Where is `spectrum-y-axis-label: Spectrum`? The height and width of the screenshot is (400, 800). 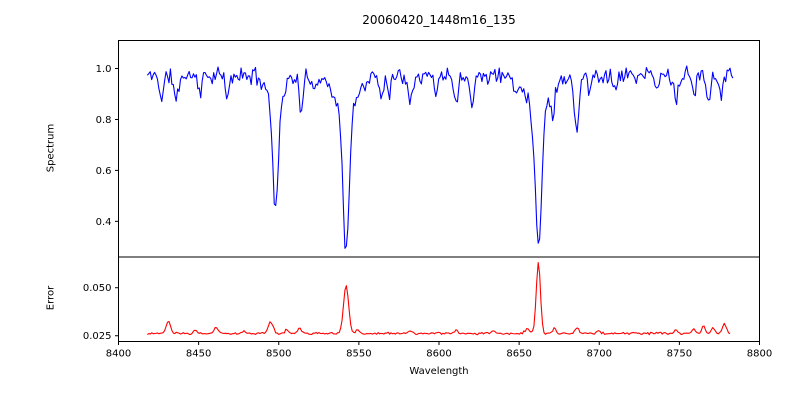
spectrum-y-axis-label: Spectrum is located at coordinates (51, 148).